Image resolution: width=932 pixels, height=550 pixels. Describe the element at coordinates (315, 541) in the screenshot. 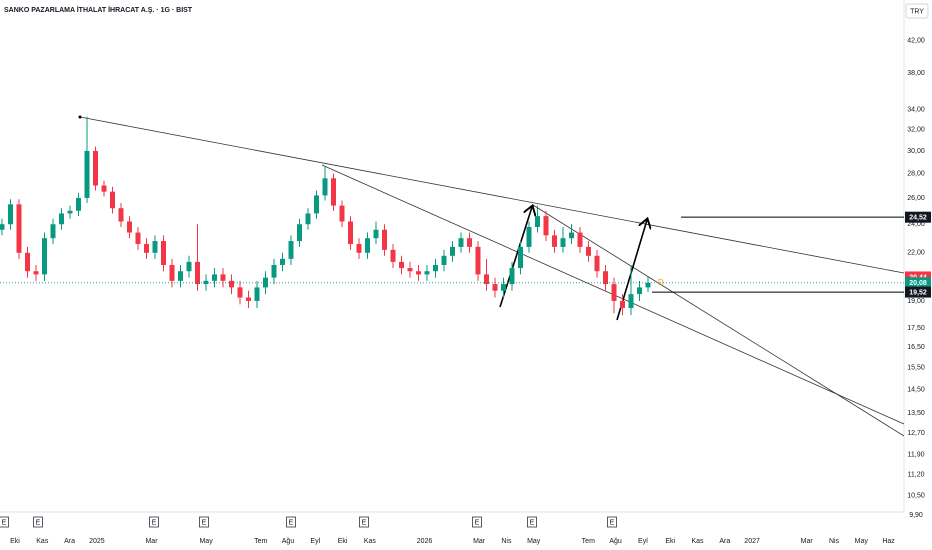

I see `x-tick-label: Eyl` at that location.